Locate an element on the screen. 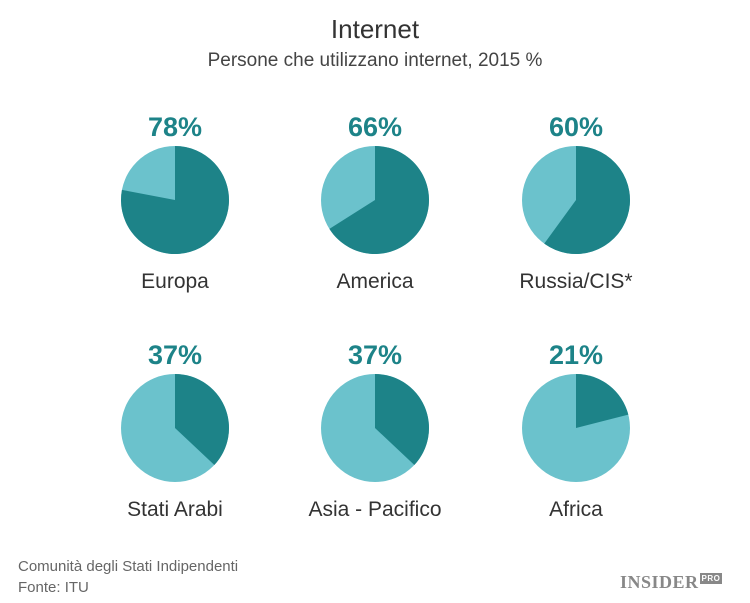 This screenshot has width=750, height=603. chart-title: Internet is located at coordinates (375, 29).